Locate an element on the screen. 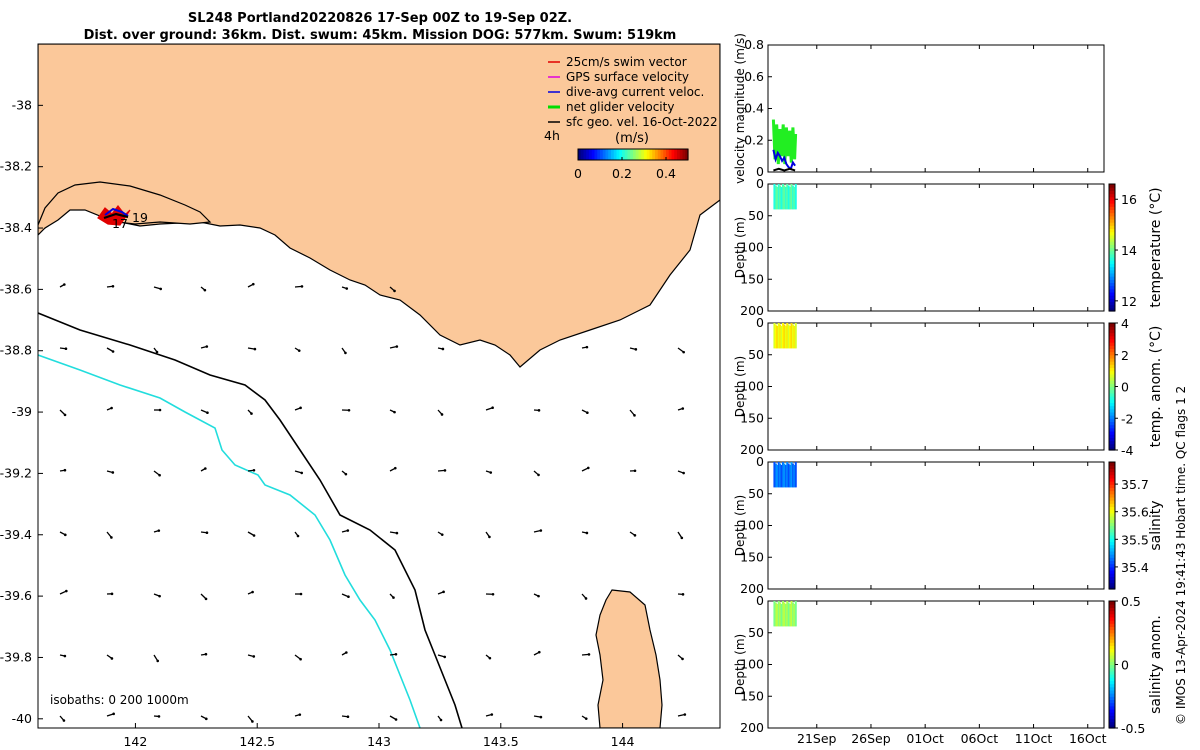 This screenshot has width=1200, height=750. colorbar-frame is located at coordinates (633, 154).